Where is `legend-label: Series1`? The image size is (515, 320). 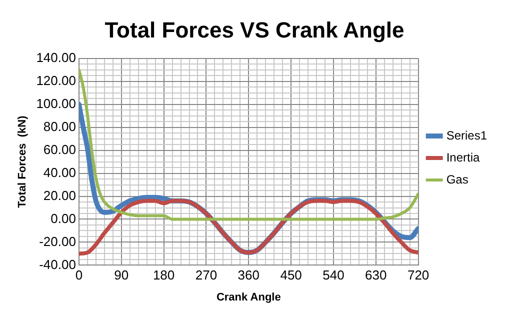 legend-label: Series1 is located at coordinates (467, 135).